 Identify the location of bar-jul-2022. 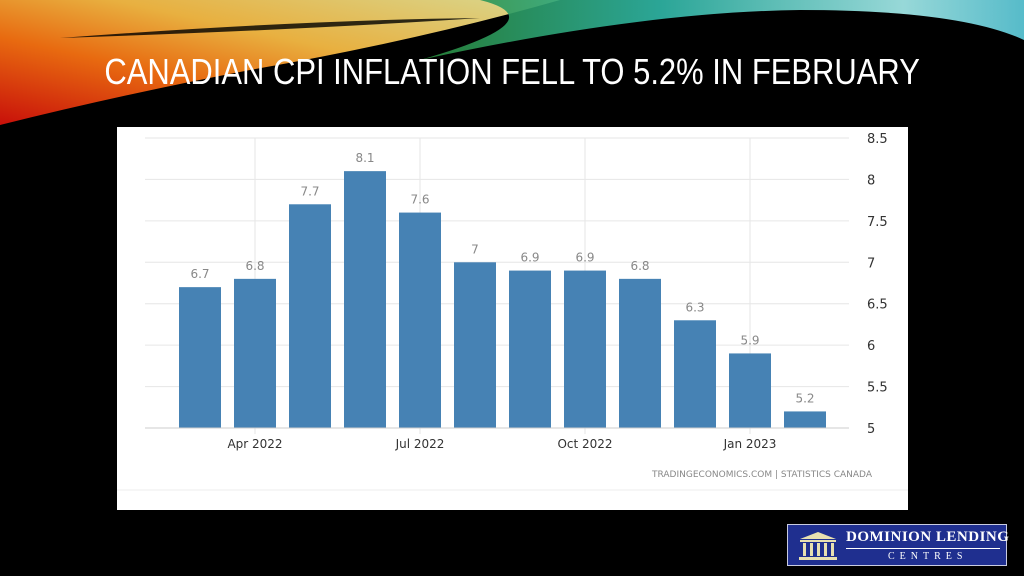
(420, 320).